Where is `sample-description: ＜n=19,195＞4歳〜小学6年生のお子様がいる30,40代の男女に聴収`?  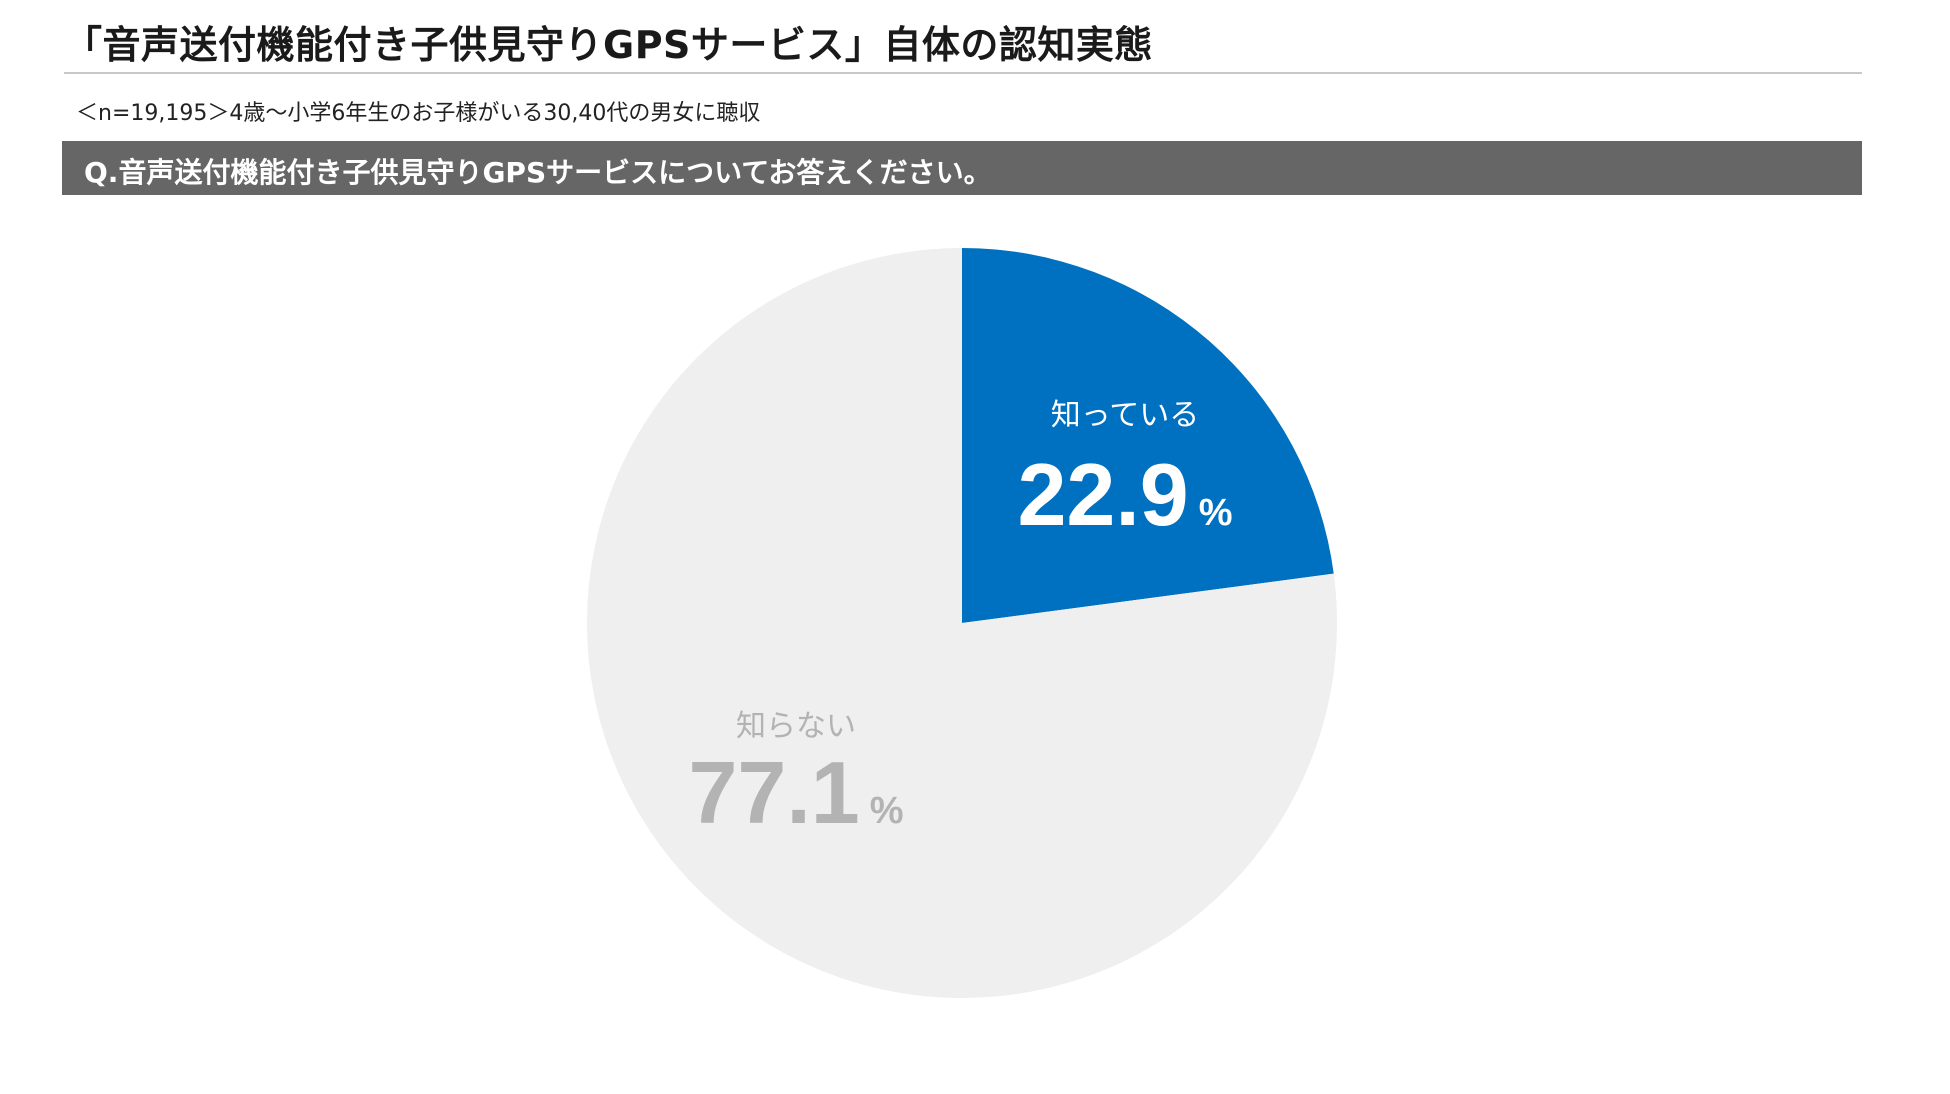
sample-description: ＜n=19,195＞4歳〜小学6年生のお子様がいる30,40代の男女に聴収 is located at coordinates (418, 113).